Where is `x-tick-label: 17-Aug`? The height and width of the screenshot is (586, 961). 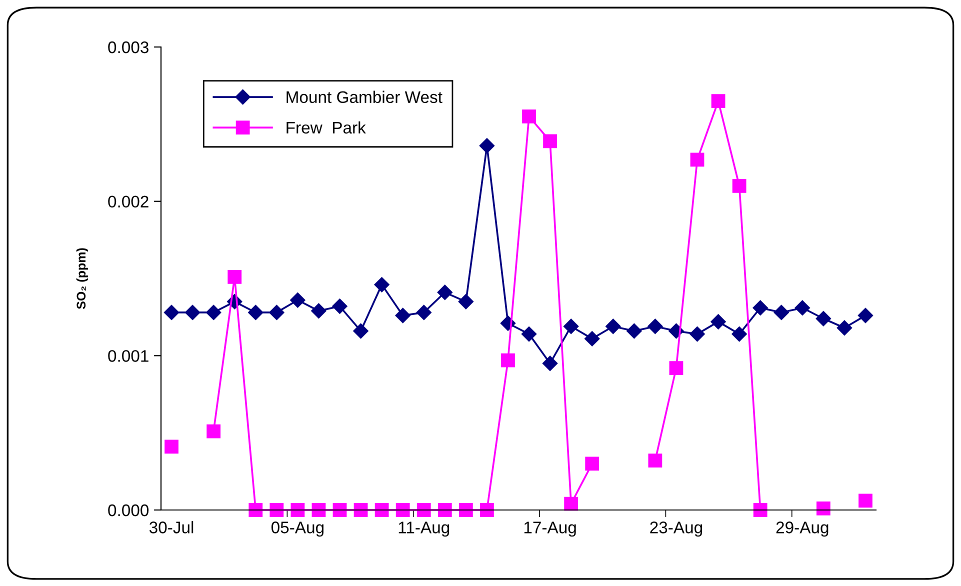 x-tick-label: 17-Aug is located at coordinates (550, 529).